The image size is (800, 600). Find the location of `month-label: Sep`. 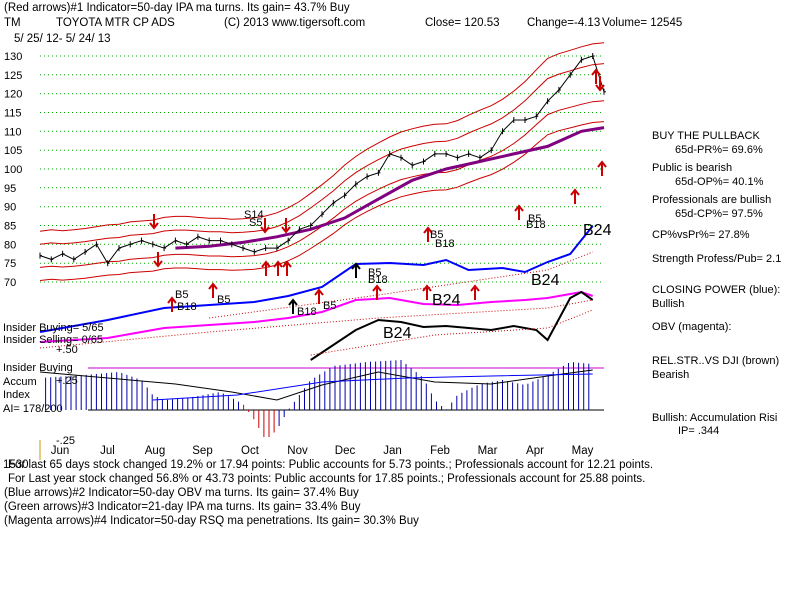

month-label: Sep is located at coordinates (202, 451).